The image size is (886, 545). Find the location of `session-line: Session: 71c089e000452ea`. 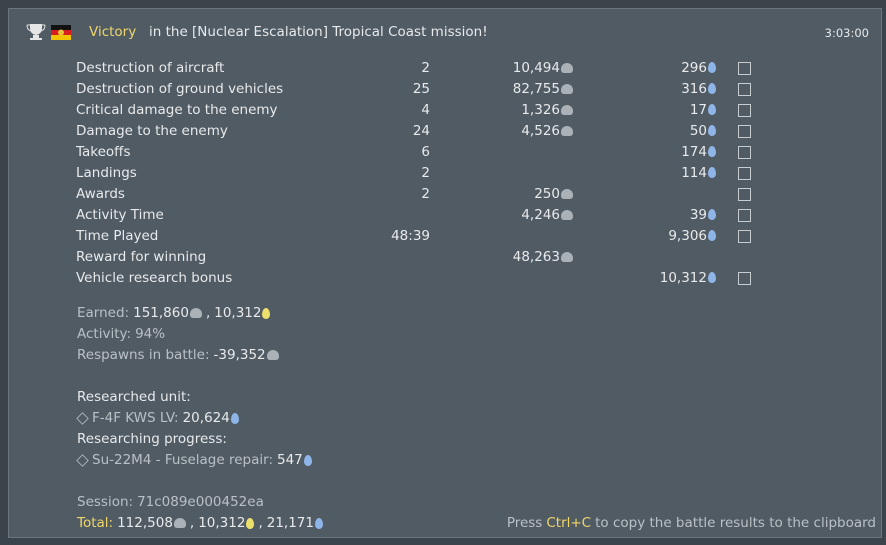

session-line: Session: 71c089e000452ea is located at coordinates (172, 502).